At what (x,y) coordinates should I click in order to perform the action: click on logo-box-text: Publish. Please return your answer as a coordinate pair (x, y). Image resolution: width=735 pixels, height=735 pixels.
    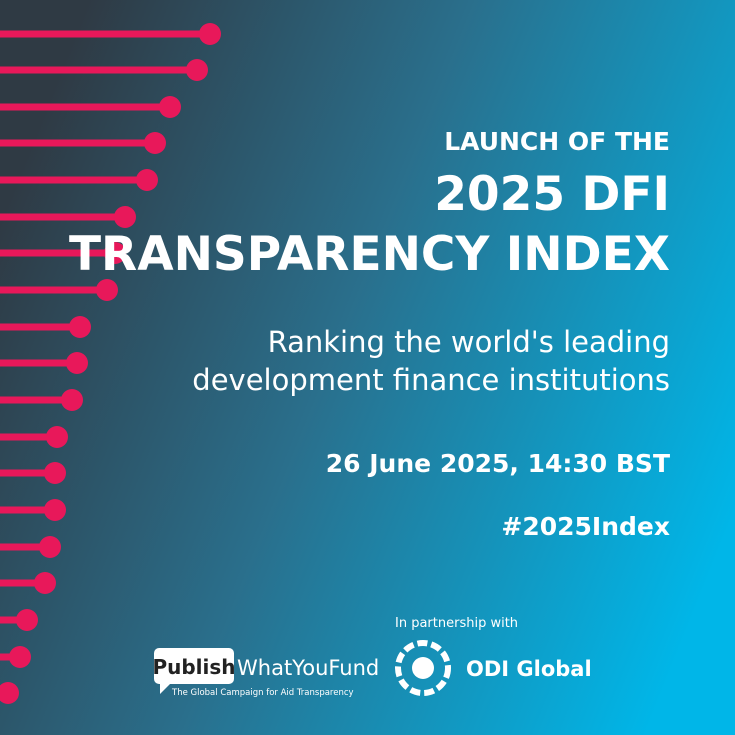
    Looking at the image, I should click on (193, 667).